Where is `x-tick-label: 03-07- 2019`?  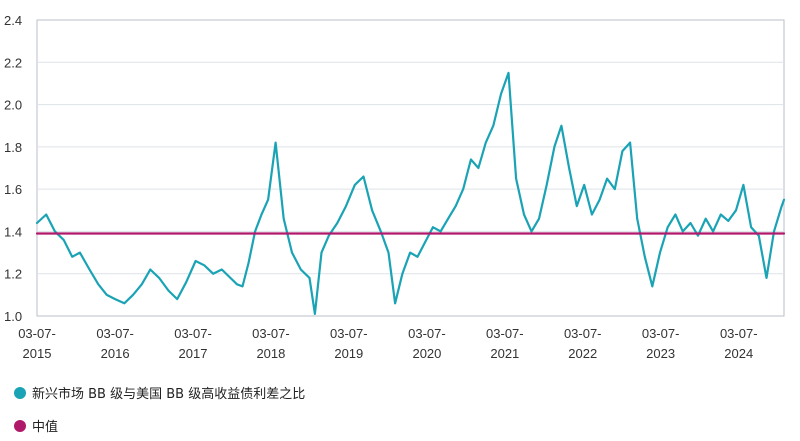 x-tick-label: 03-07- 2019 is located at coordinates (349, 343).